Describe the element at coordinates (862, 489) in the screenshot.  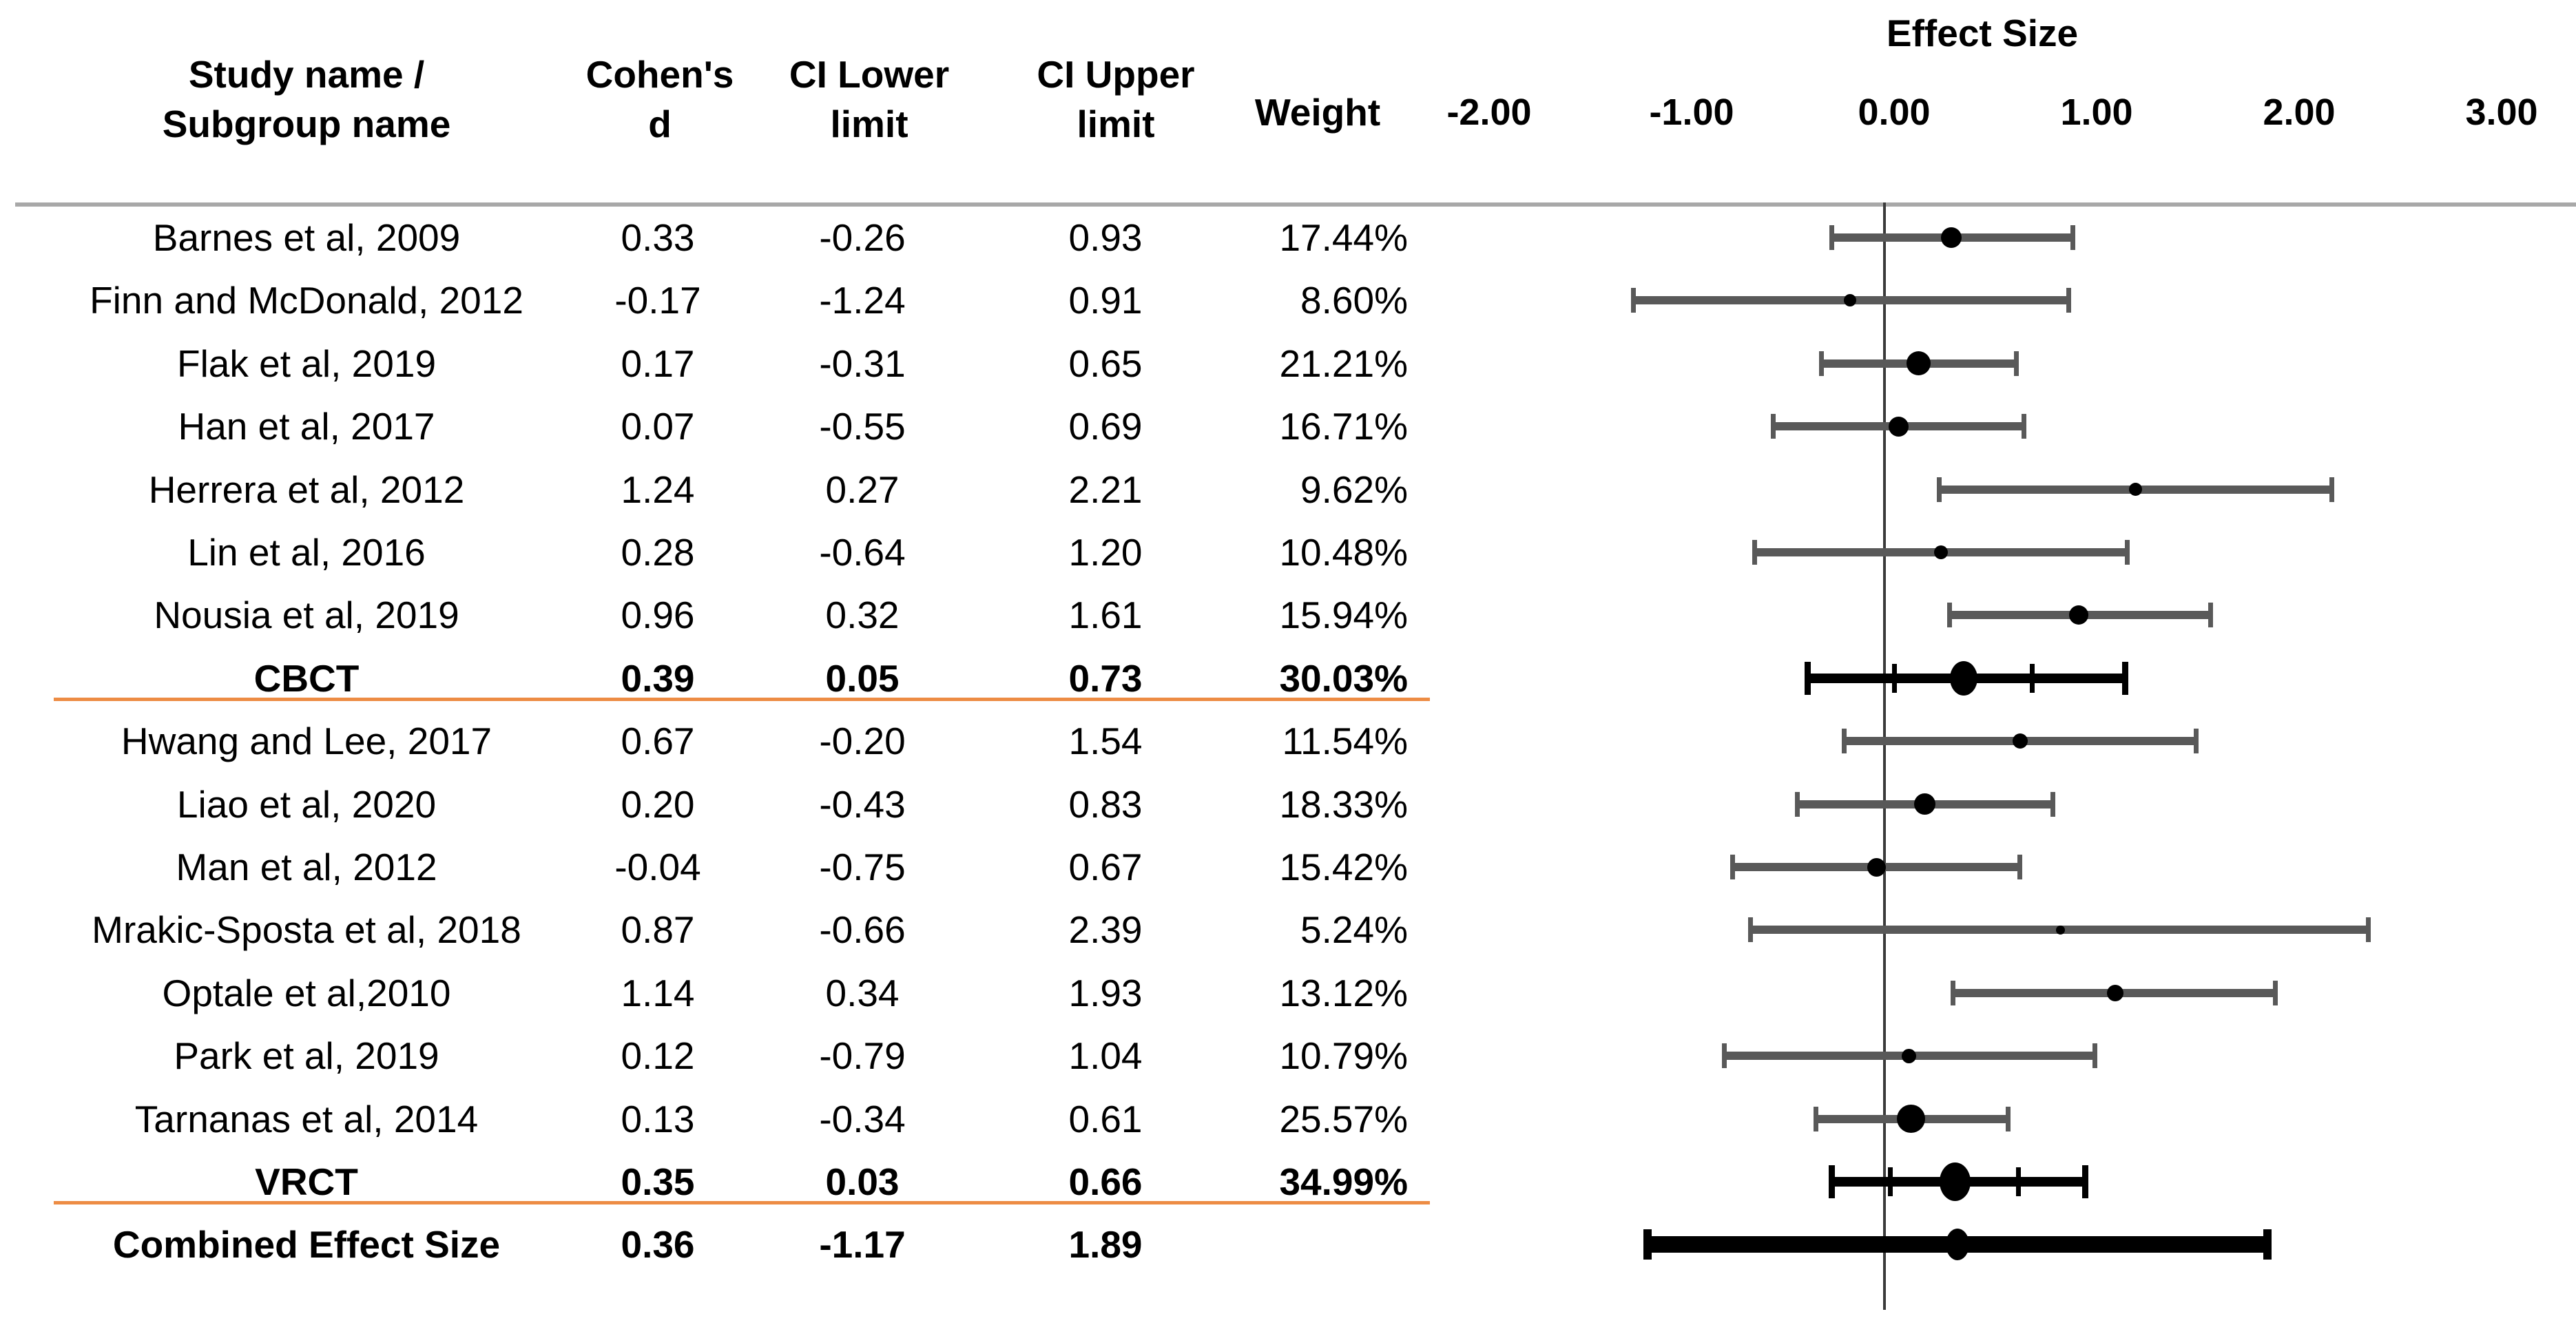
I see `ci-lower-value: 0.27` at that location.